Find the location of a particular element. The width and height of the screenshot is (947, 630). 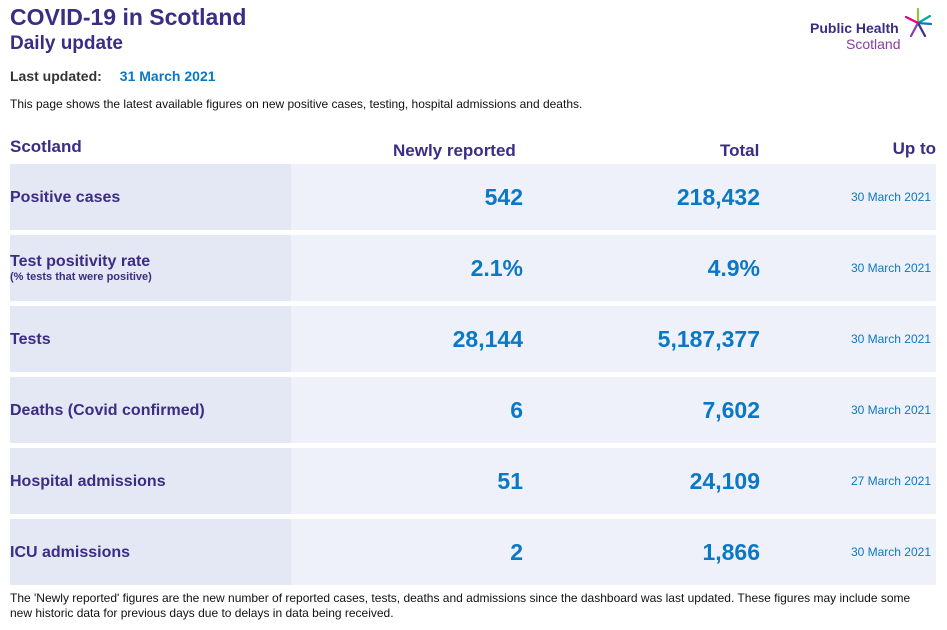

row-label-text: Deaths (Covid confirmed) is located at coordinates (107, 410).